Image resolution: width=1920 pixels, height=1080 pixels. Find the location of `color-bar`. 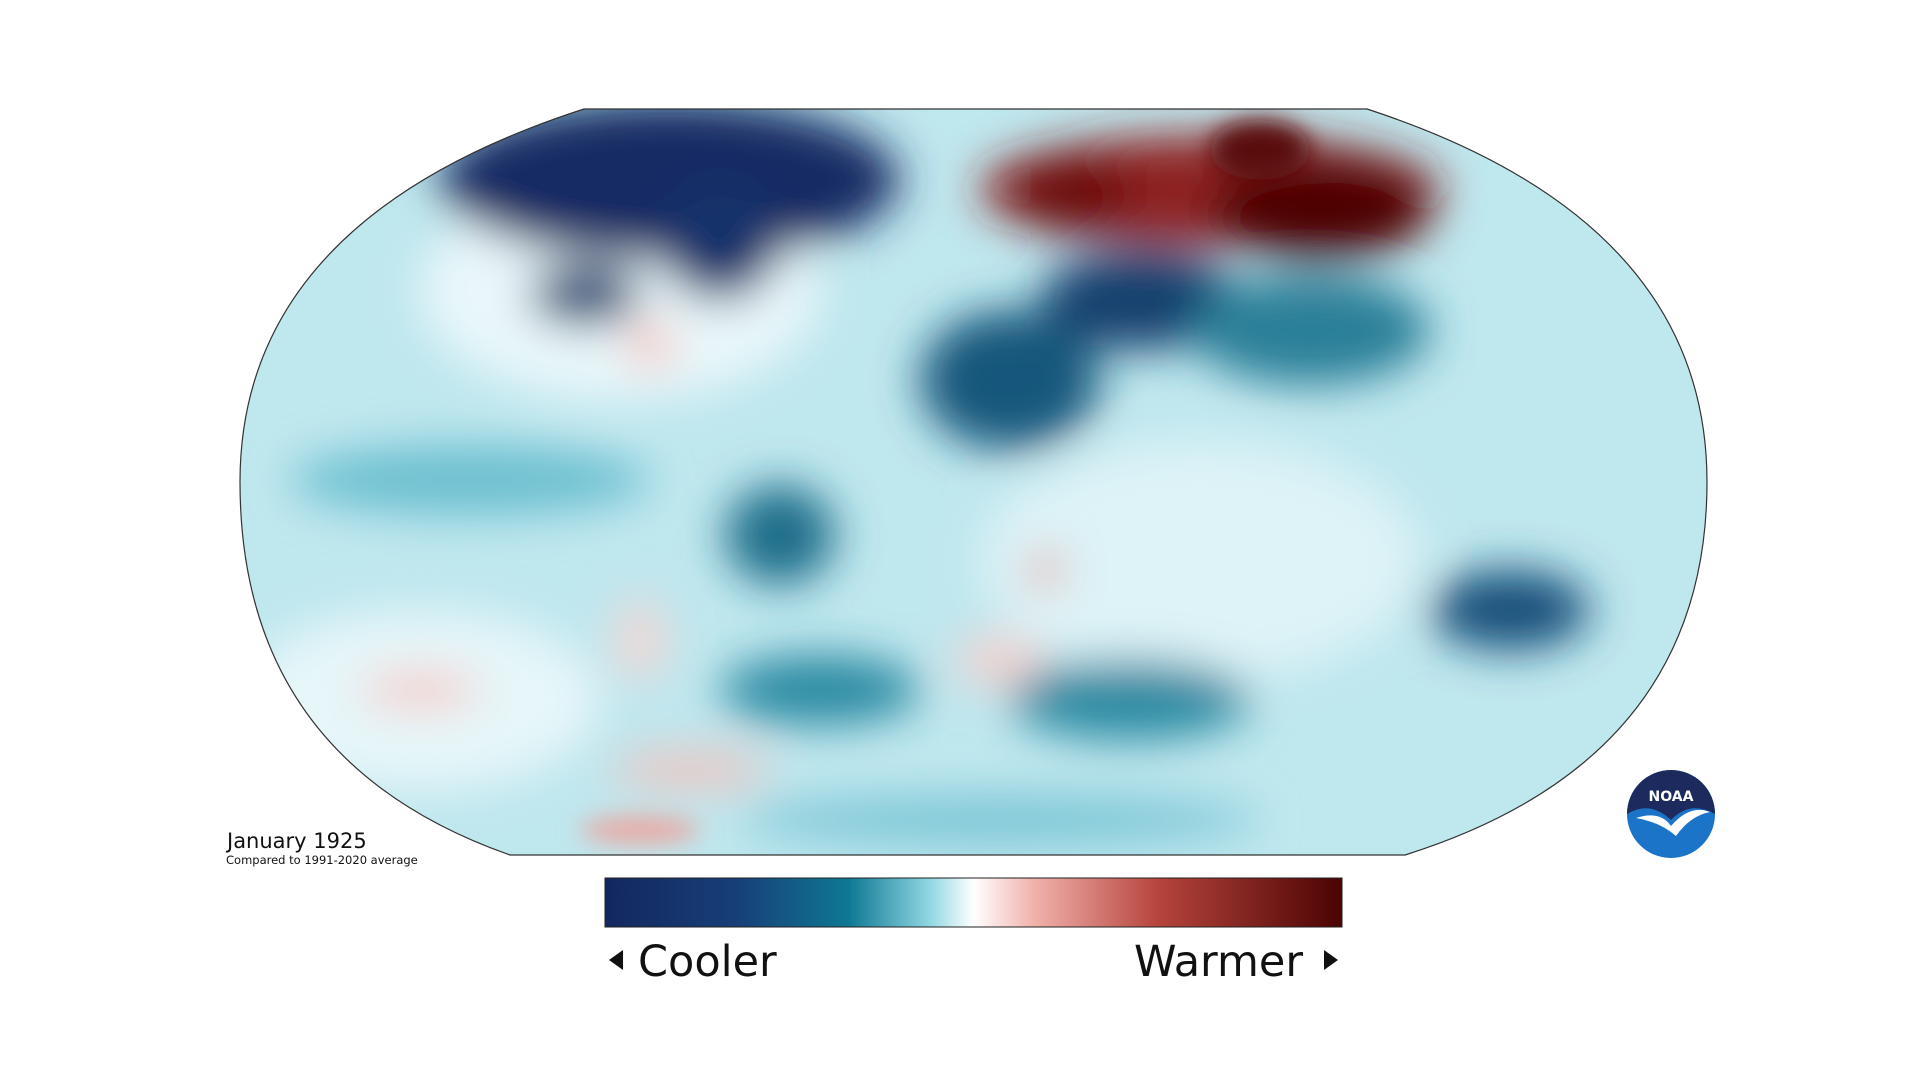

color-bar is located at coordinates (973, 902).